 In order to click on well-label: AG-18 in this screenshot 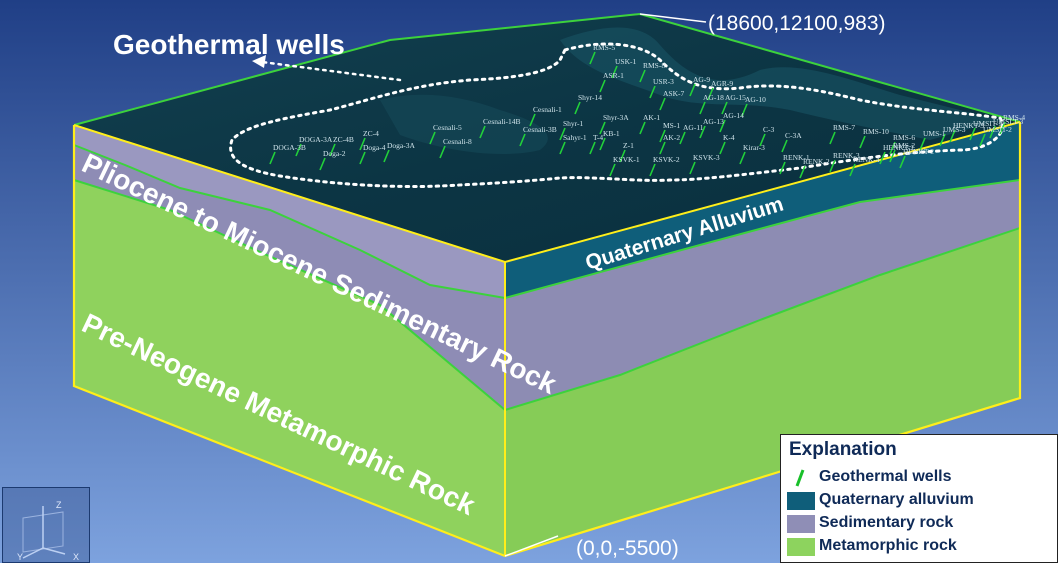, I will do `click(713, 97)`.